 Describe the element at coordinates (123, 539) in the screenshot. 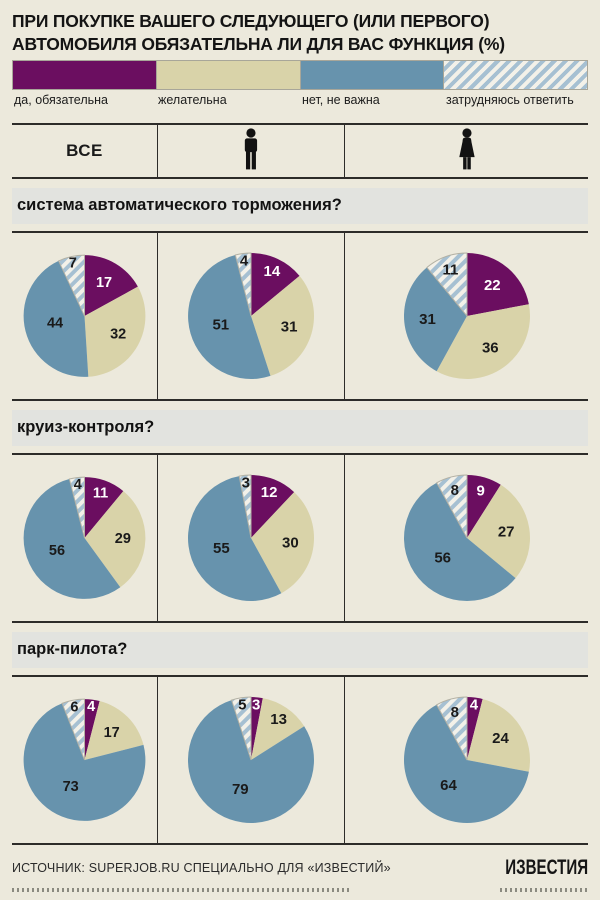

I see `svg-text: 29` at that location.